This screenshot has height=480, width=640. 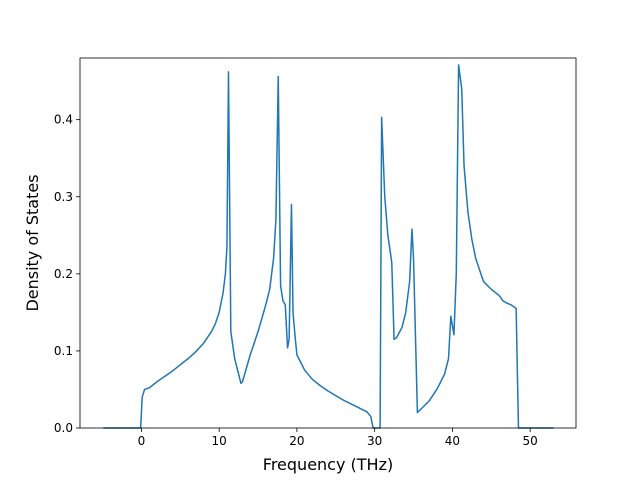 I want to click on y-tick-label: 0.4, so click(x=63, y=120).